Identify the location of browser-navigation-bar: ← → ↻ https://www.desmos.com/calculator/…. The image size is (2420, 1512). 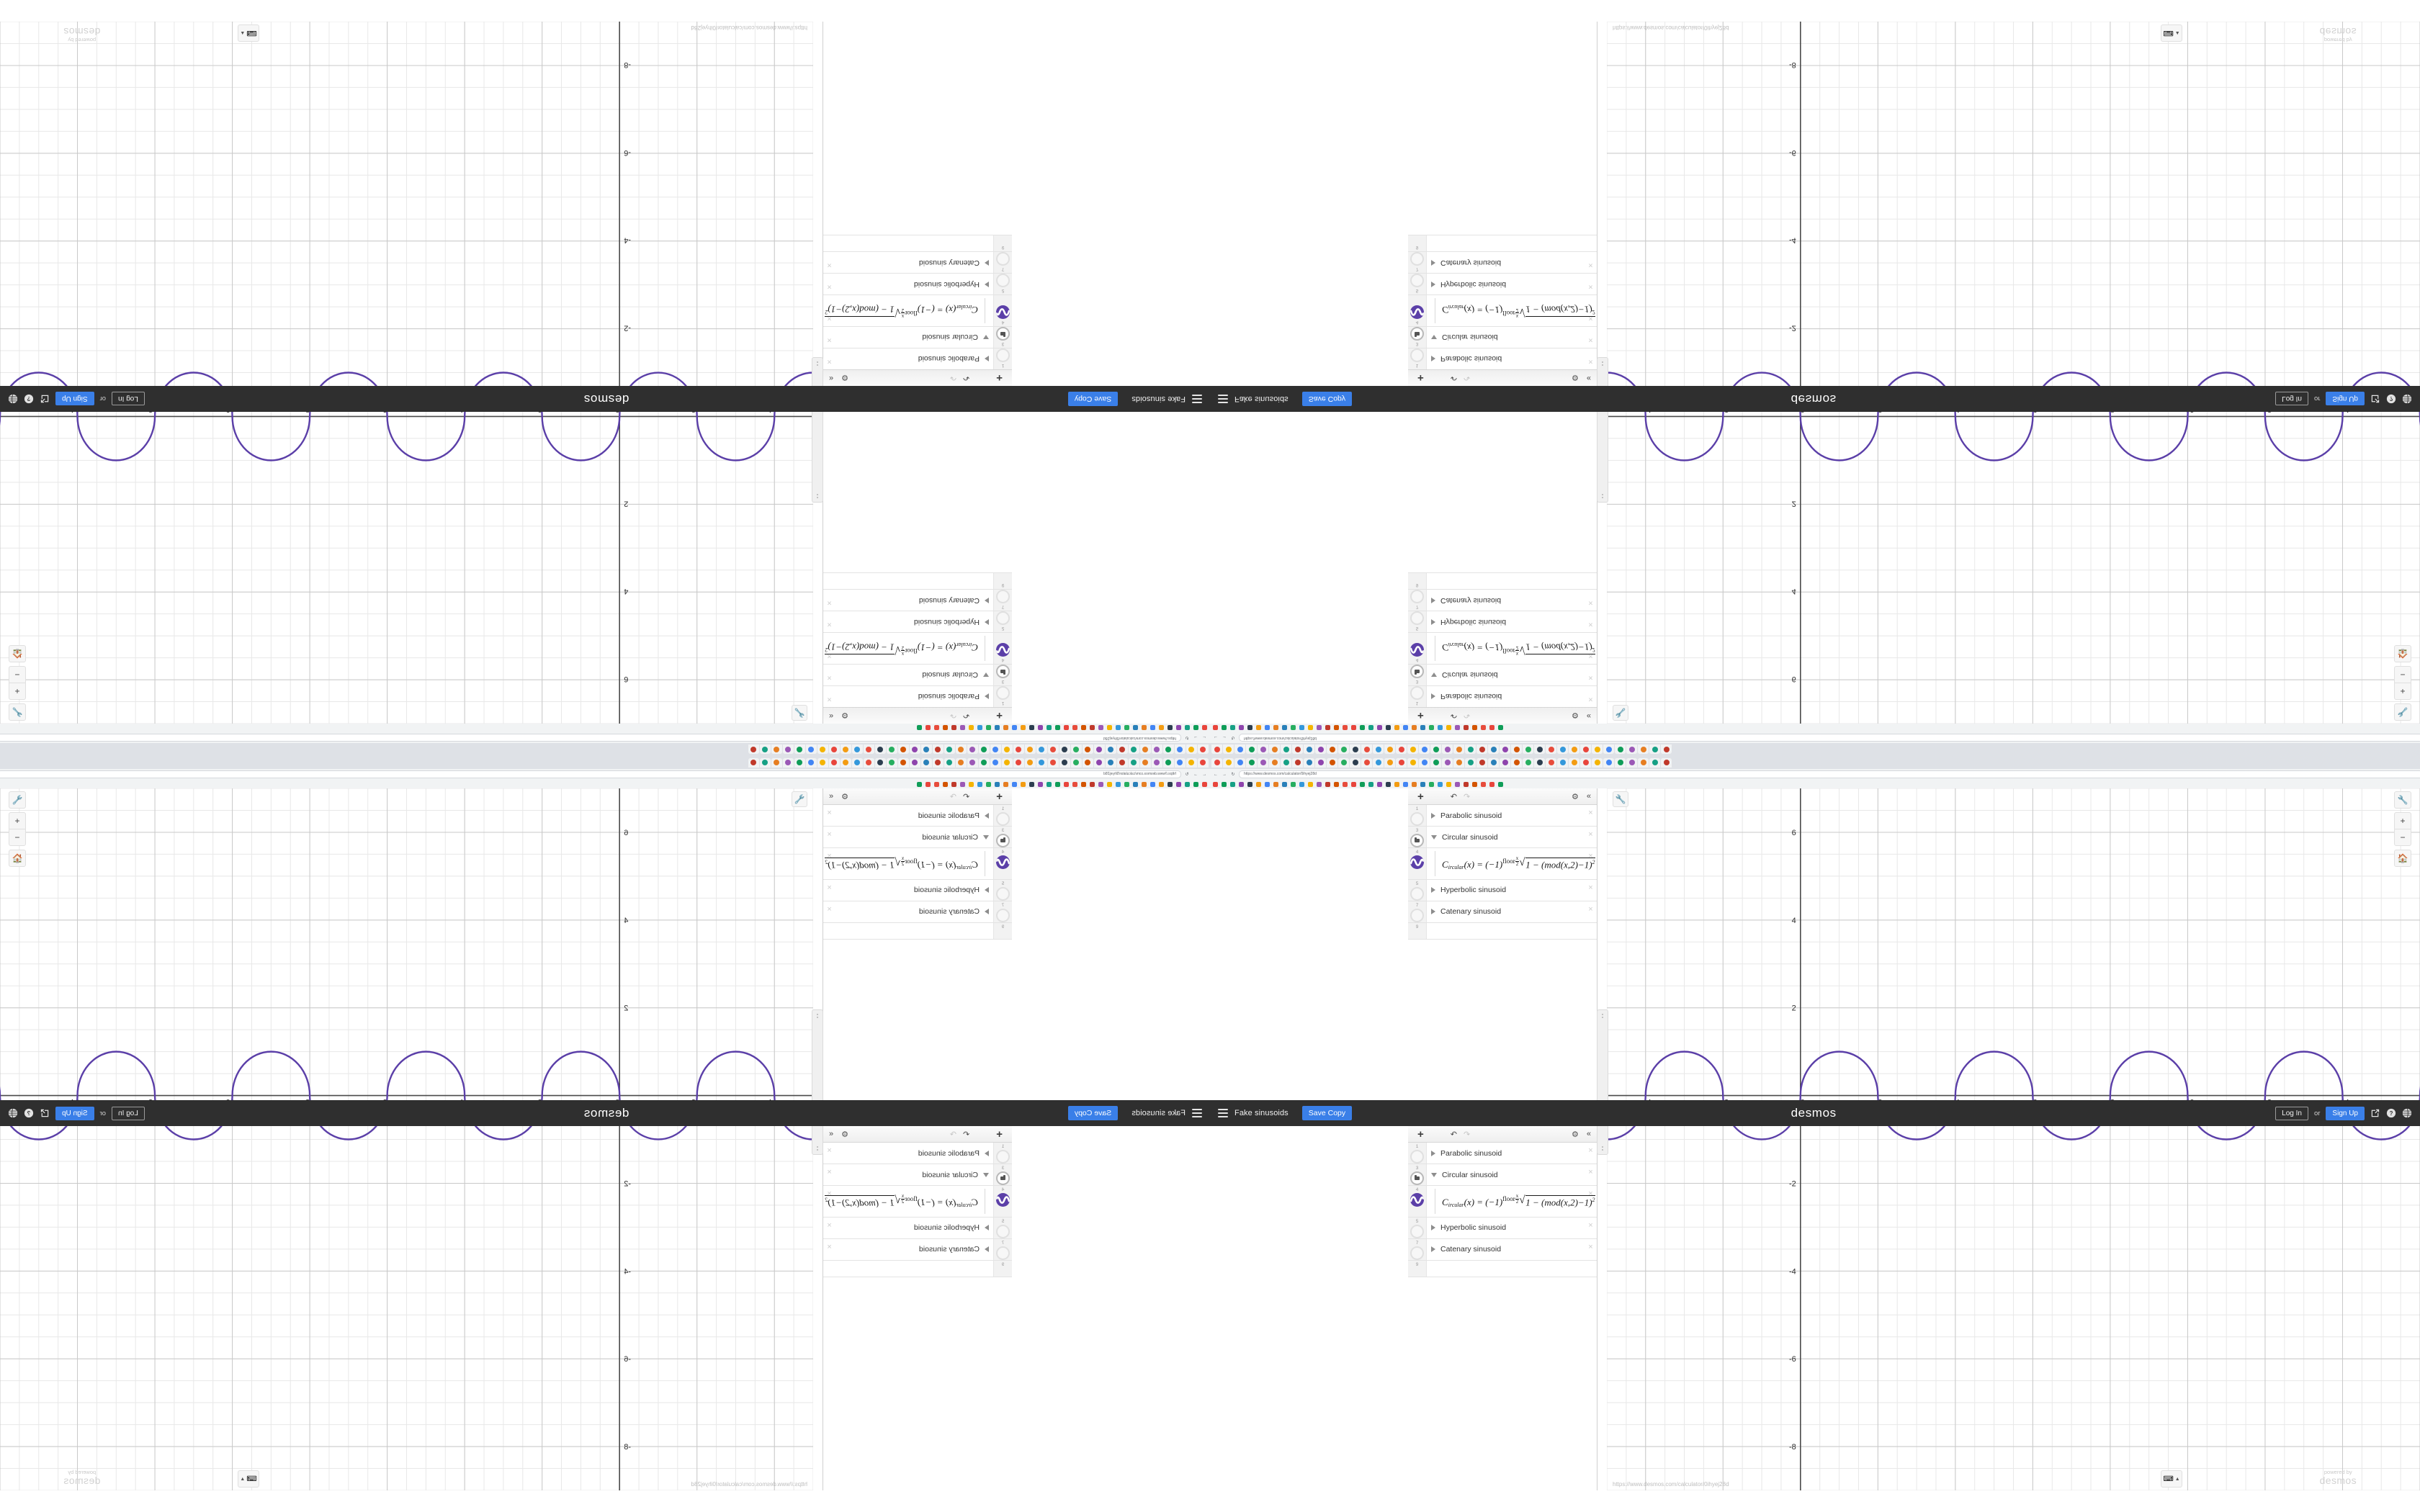
(1815, 774).